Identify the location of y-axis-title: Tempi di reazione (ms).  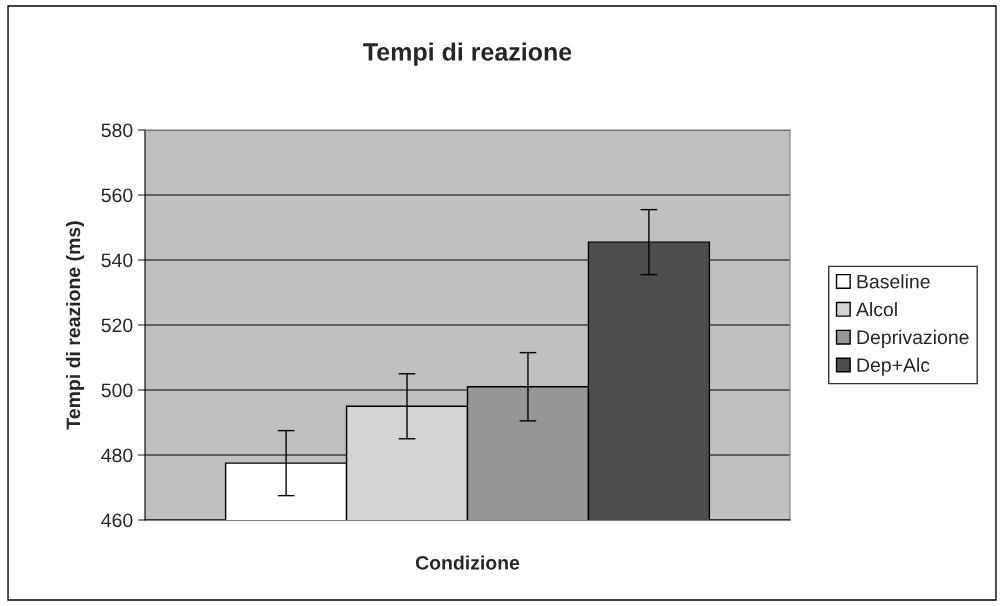
(75, 325).